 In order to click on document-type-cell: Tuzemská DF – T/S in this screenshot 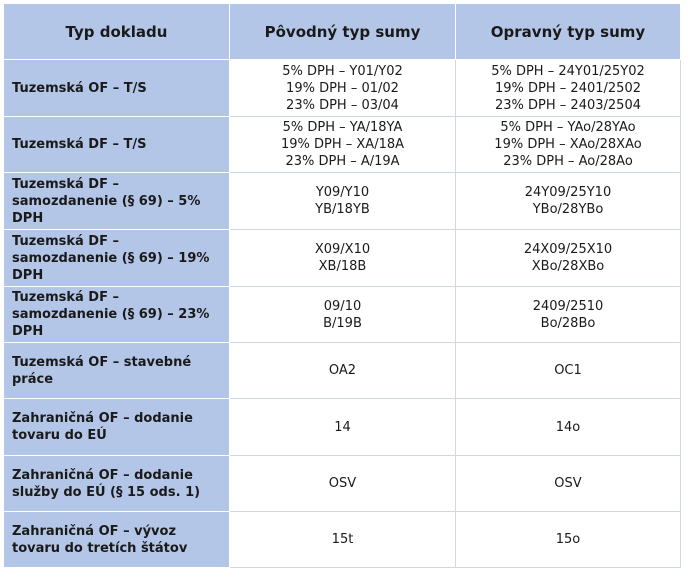, I will do `click(116, 144)`.